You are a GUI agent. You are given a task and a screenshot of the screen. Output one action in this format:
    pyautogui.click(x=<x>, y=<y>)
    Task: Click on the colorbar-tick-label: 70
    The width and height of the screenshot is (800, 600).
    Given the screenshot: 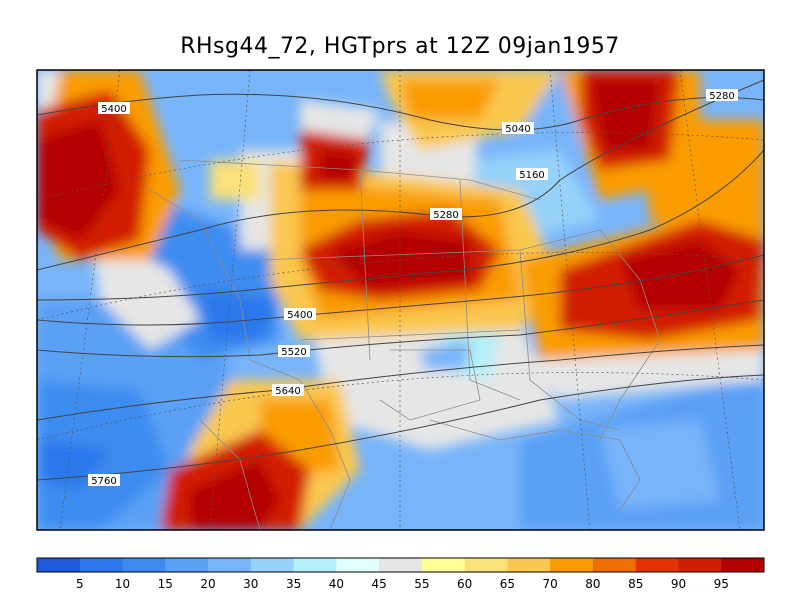 What is the action you would take?
    pyautogui.click(x=550, y=584)
    